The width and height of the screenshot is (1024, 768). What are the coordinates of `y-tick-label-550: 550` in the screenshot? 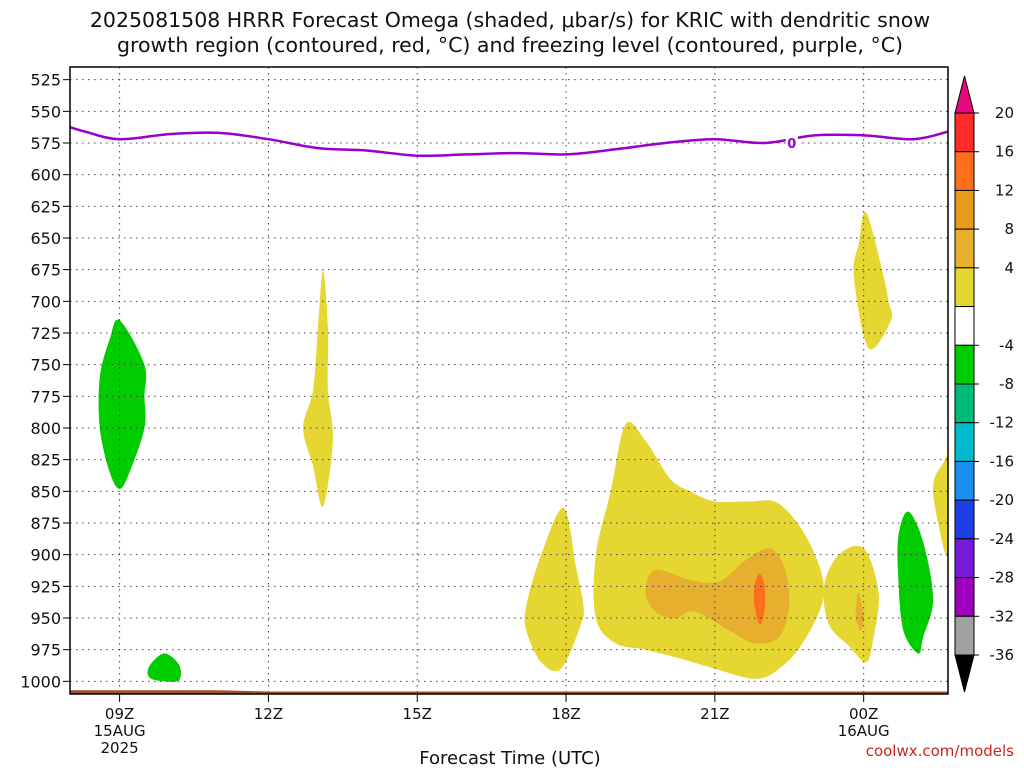 It's located at (45, 111).